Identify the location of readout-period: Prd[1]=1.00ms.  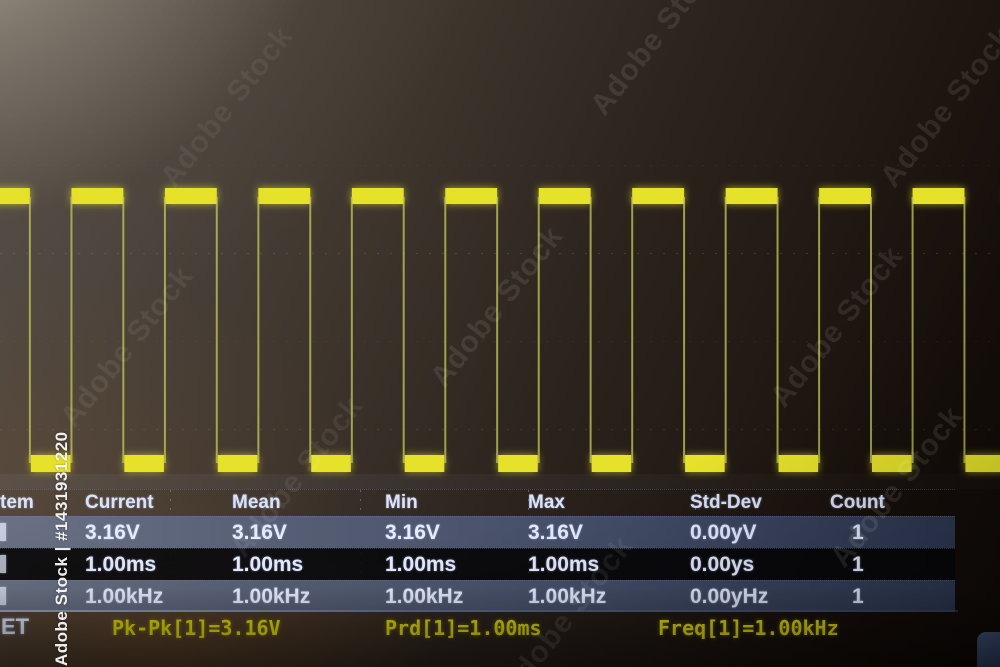
(463, 628).